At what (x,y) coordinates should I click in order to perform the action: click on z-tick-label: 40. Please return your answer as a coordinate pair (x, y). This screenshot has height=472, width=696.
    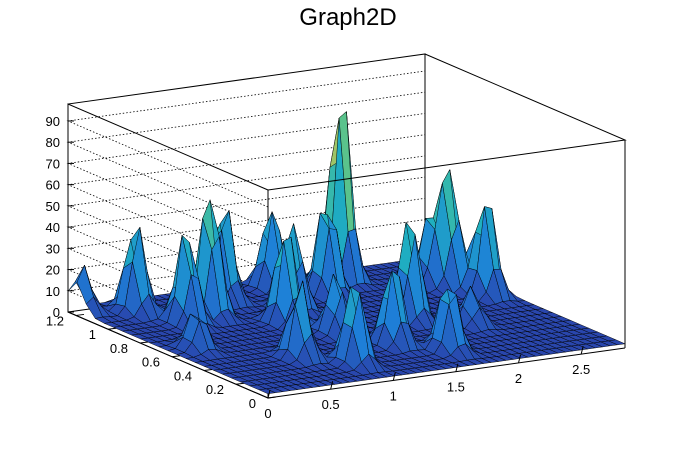
    Looking at the image, I should click on (53, 227).